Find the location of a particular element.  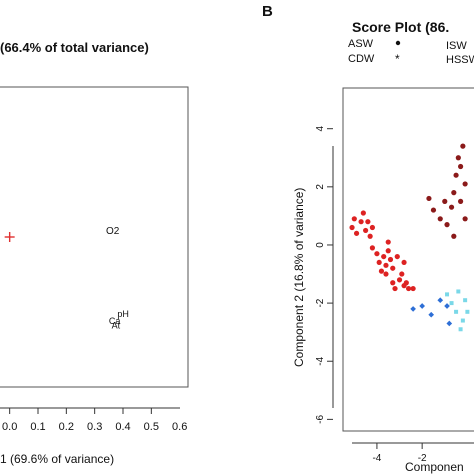

panel-b-y-tick-label: -6 is located at coordinates (320, 418).